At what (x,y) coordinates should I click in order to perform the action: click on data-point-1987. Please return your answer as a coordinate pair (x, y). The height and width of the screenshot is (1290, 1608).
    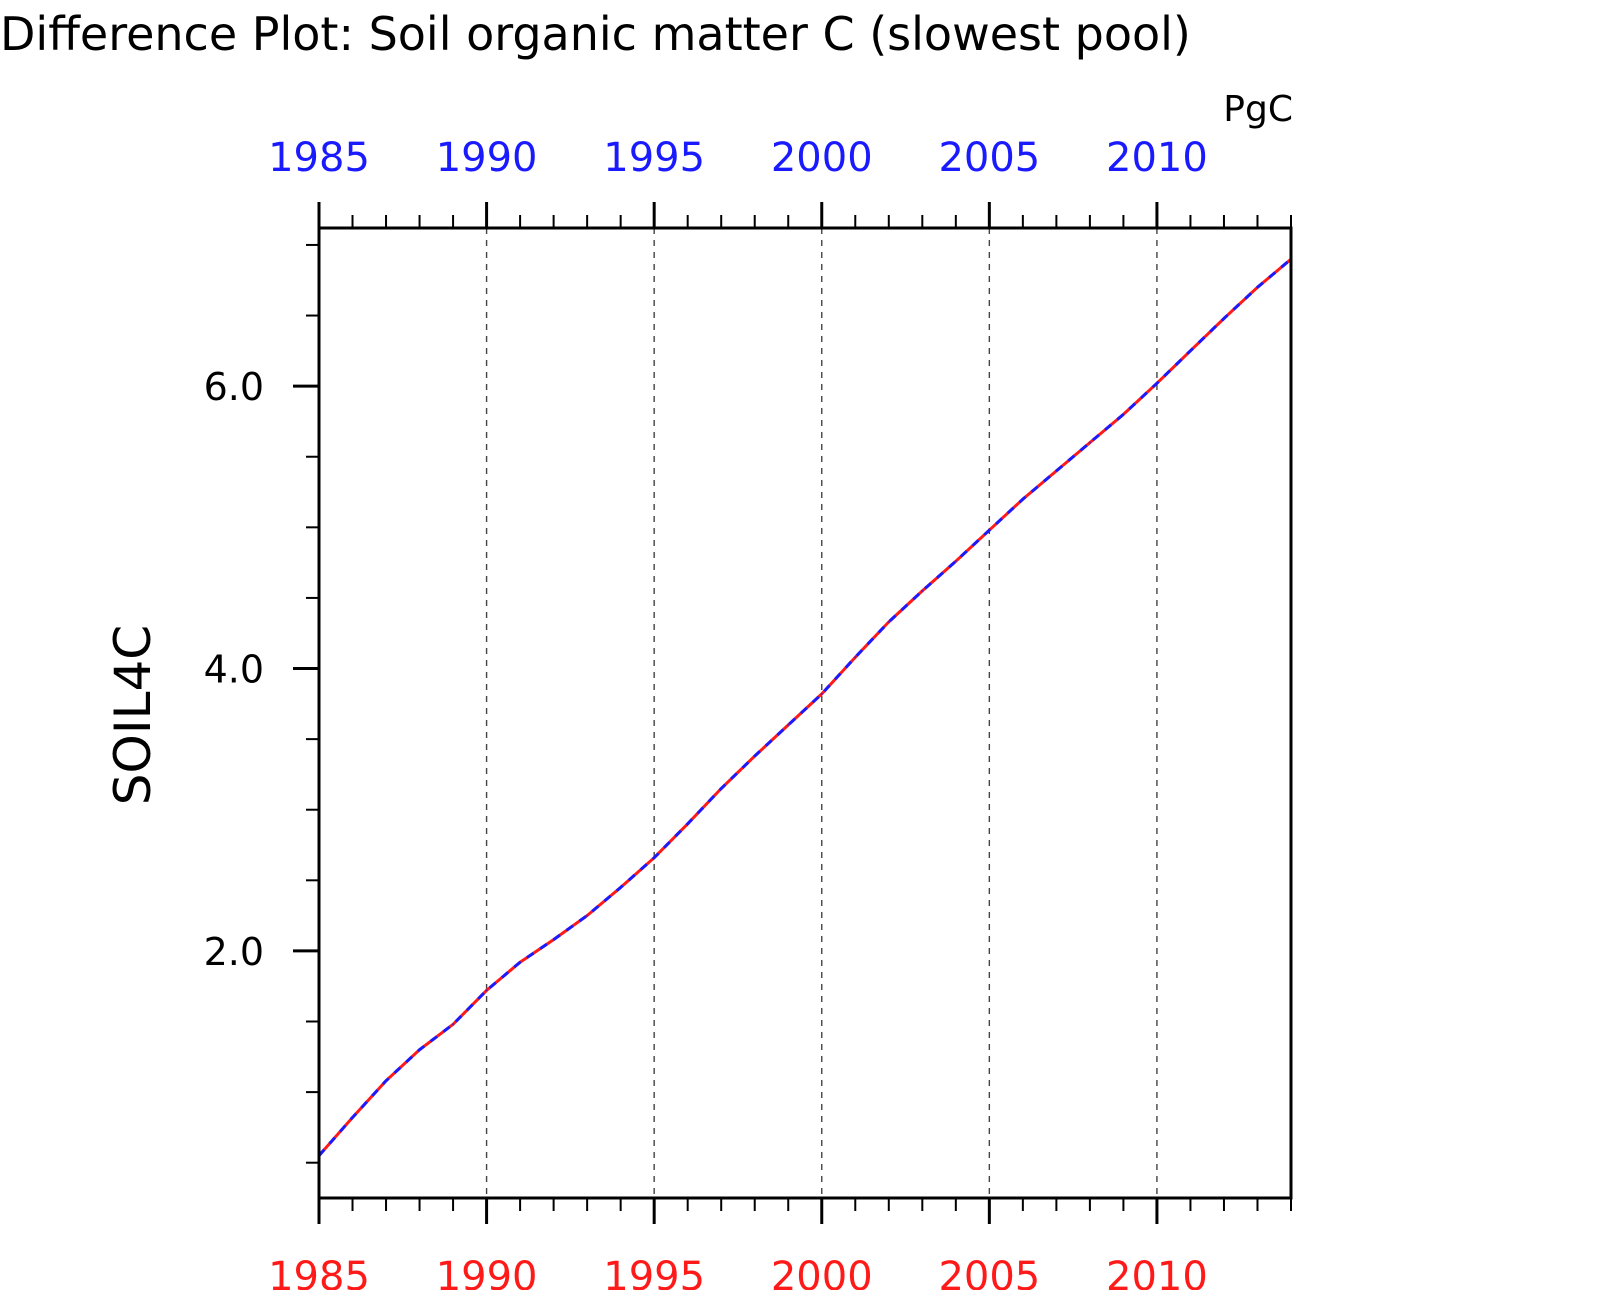
    Looking at the image, I should click on (386, 1081).